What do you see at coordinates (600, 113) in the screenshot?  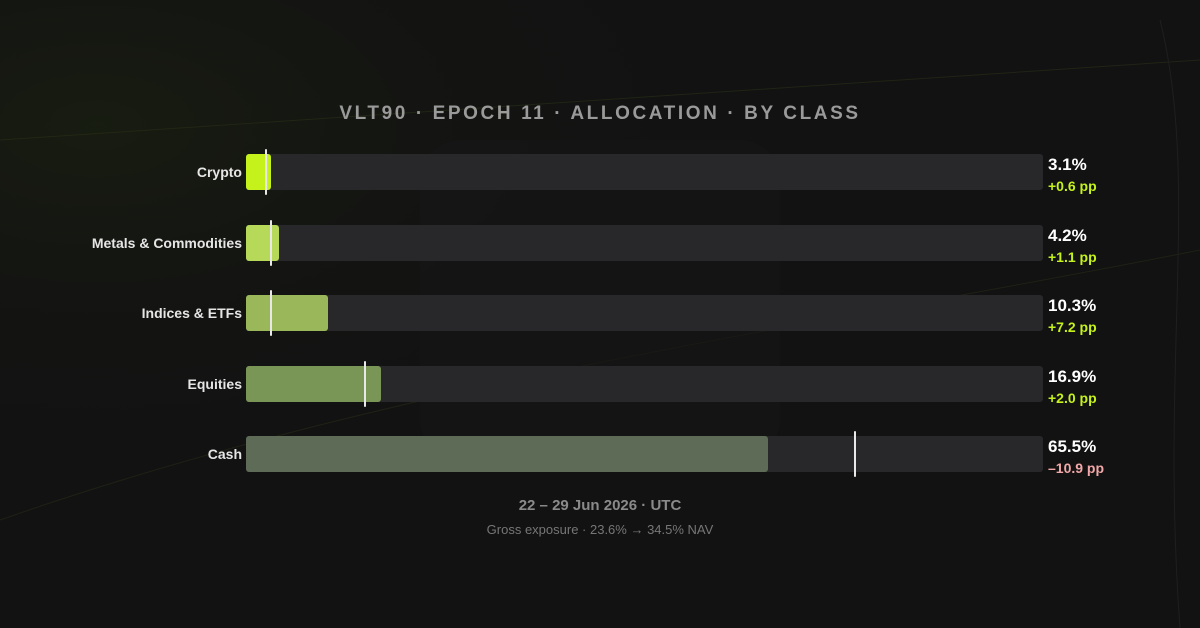 I see `chart-title: VLT90 · EPOCH 11 · ALLOCATION · BY CLASS` at bounding box center [600, 113].